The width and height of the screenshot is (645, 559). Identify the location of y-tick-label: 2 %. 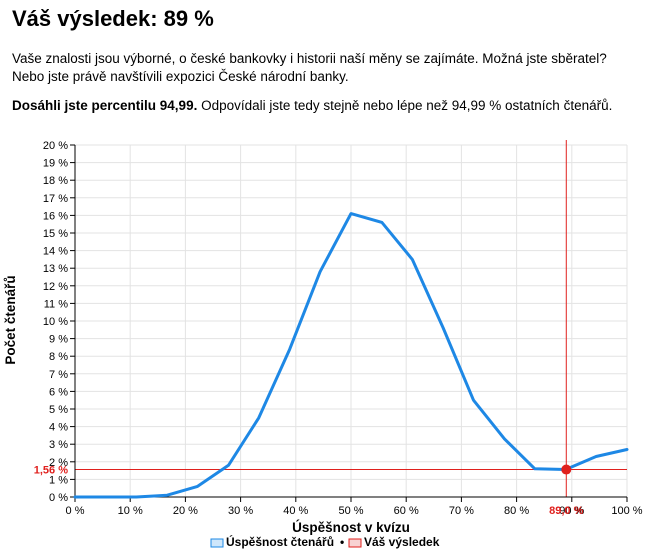
(58, 463).